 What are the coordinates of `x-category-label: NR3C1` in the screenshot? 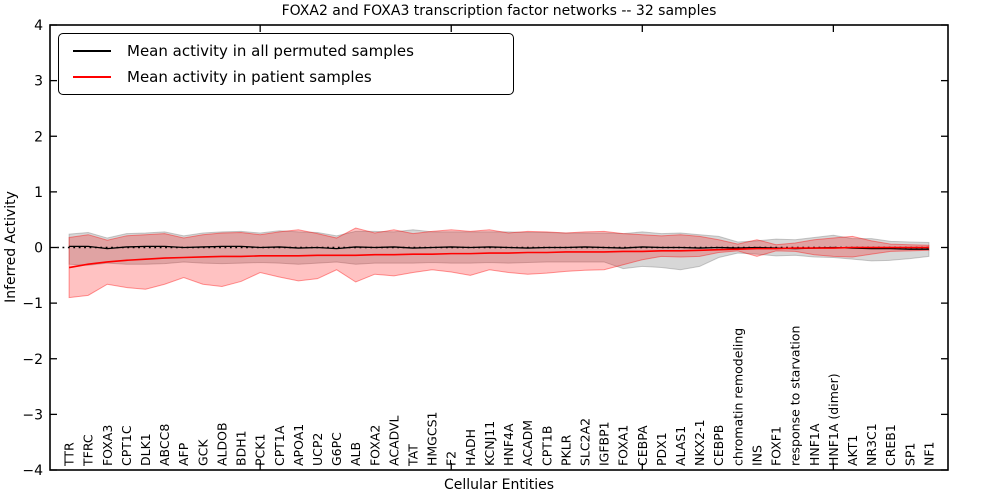 It's located at (871, 444).